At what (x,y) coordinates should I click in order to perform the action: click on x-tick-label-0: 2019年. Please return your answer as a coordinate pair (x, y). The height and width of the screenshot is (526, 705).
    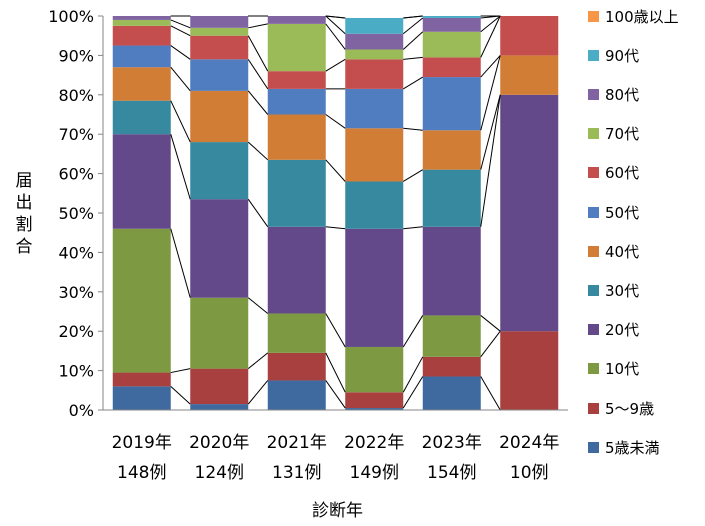
    Looking at the image, I should click on (142, 443).